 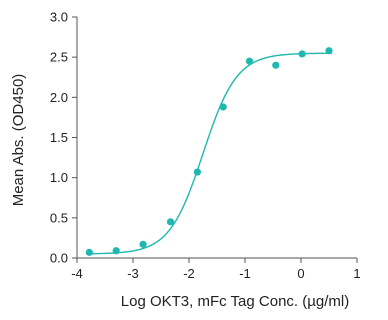 I want to click on y-tick-label: 1.0, so click(x=59, y=177).